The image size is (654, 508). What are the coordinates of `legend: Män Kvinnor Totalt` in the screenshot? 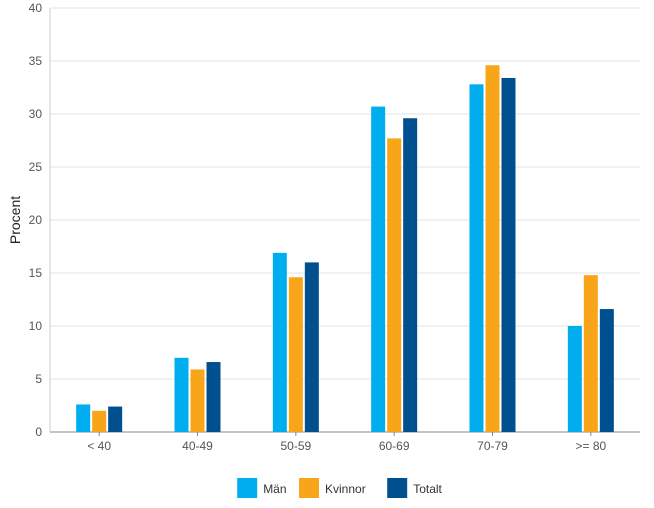 It's located at (340, 488).